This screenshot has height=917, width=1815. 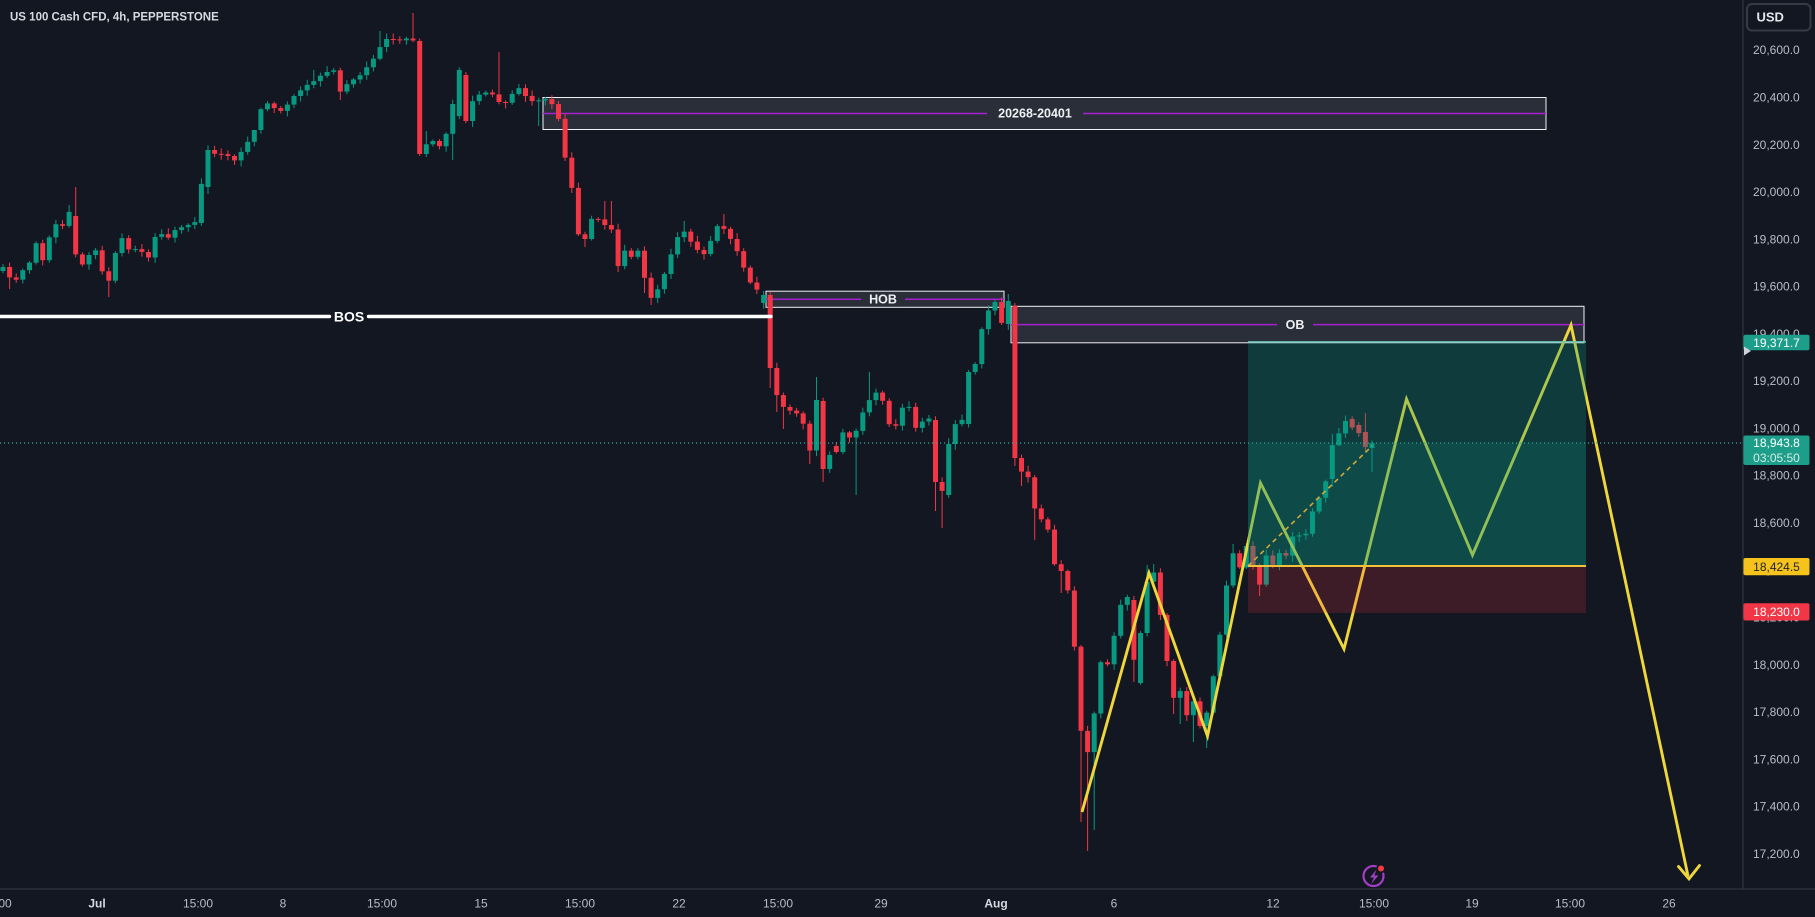 I want to click on svg-text: 18,424.5, so click(x=1776, y=567).